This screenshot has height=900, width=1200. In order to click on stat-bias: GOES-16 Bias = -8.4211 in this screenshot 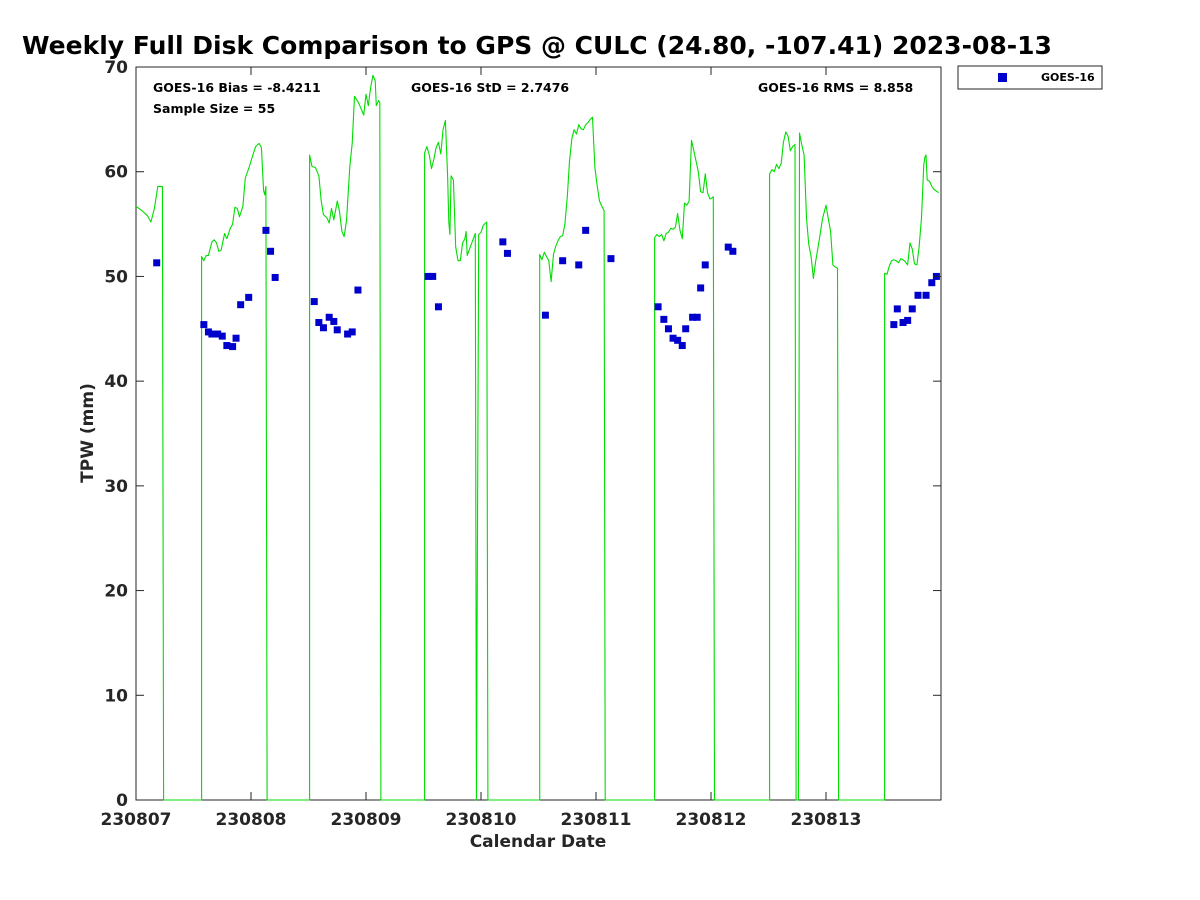, I will do `click(237, 87)`.